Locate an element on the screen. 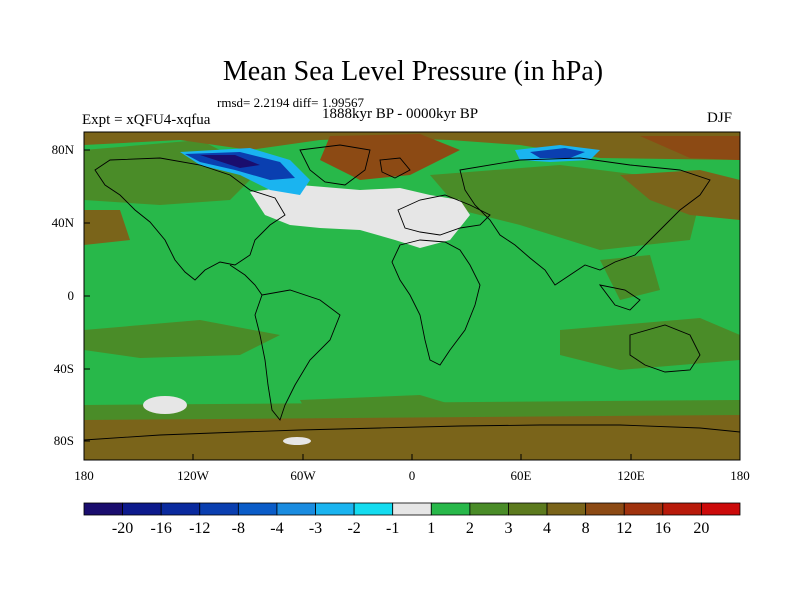 This screenshot has width=800, height=600. lon-tick-180-left: 180 is located at coordinates (84, 475).